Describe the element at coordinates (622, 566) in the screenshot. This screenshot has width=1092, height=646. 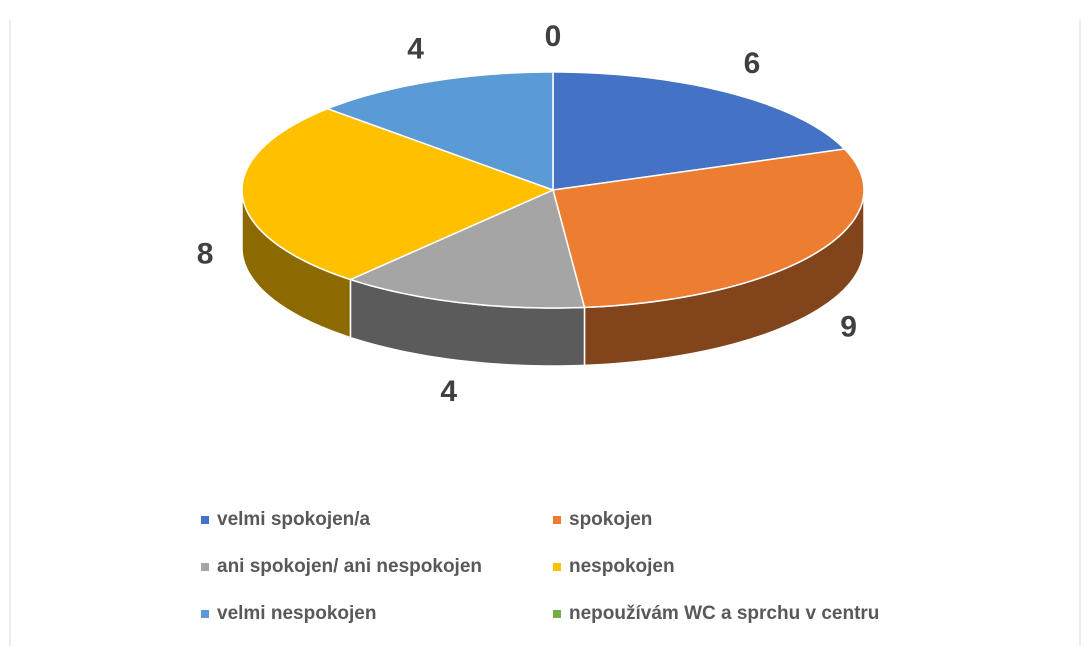
I see `legend-label: nespokojen` at that location.